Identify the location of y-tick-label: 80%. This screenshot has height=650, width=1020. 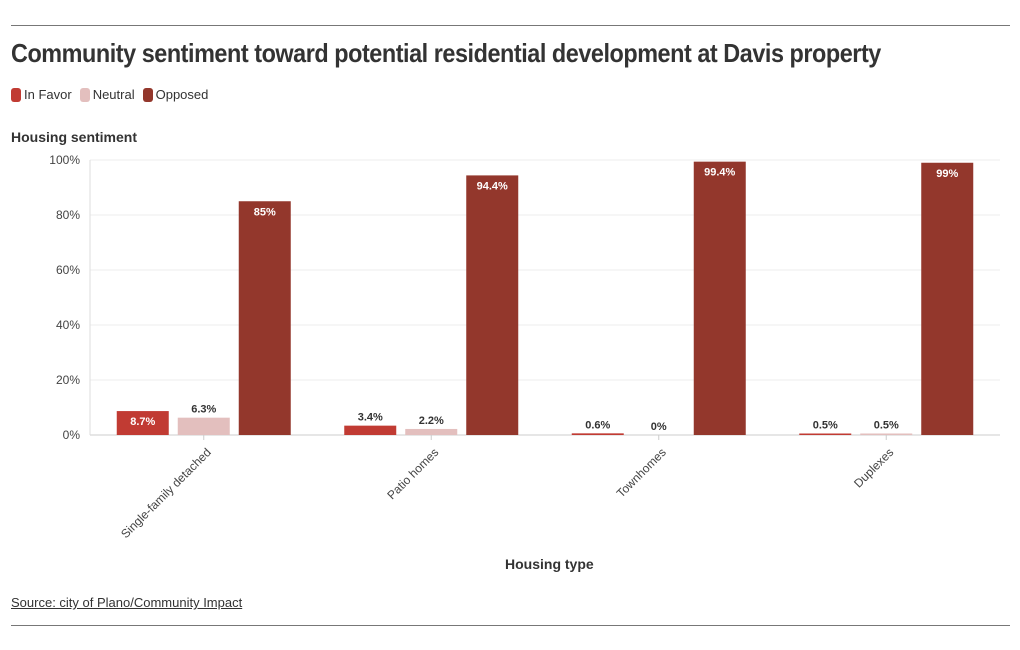
(68, 215).